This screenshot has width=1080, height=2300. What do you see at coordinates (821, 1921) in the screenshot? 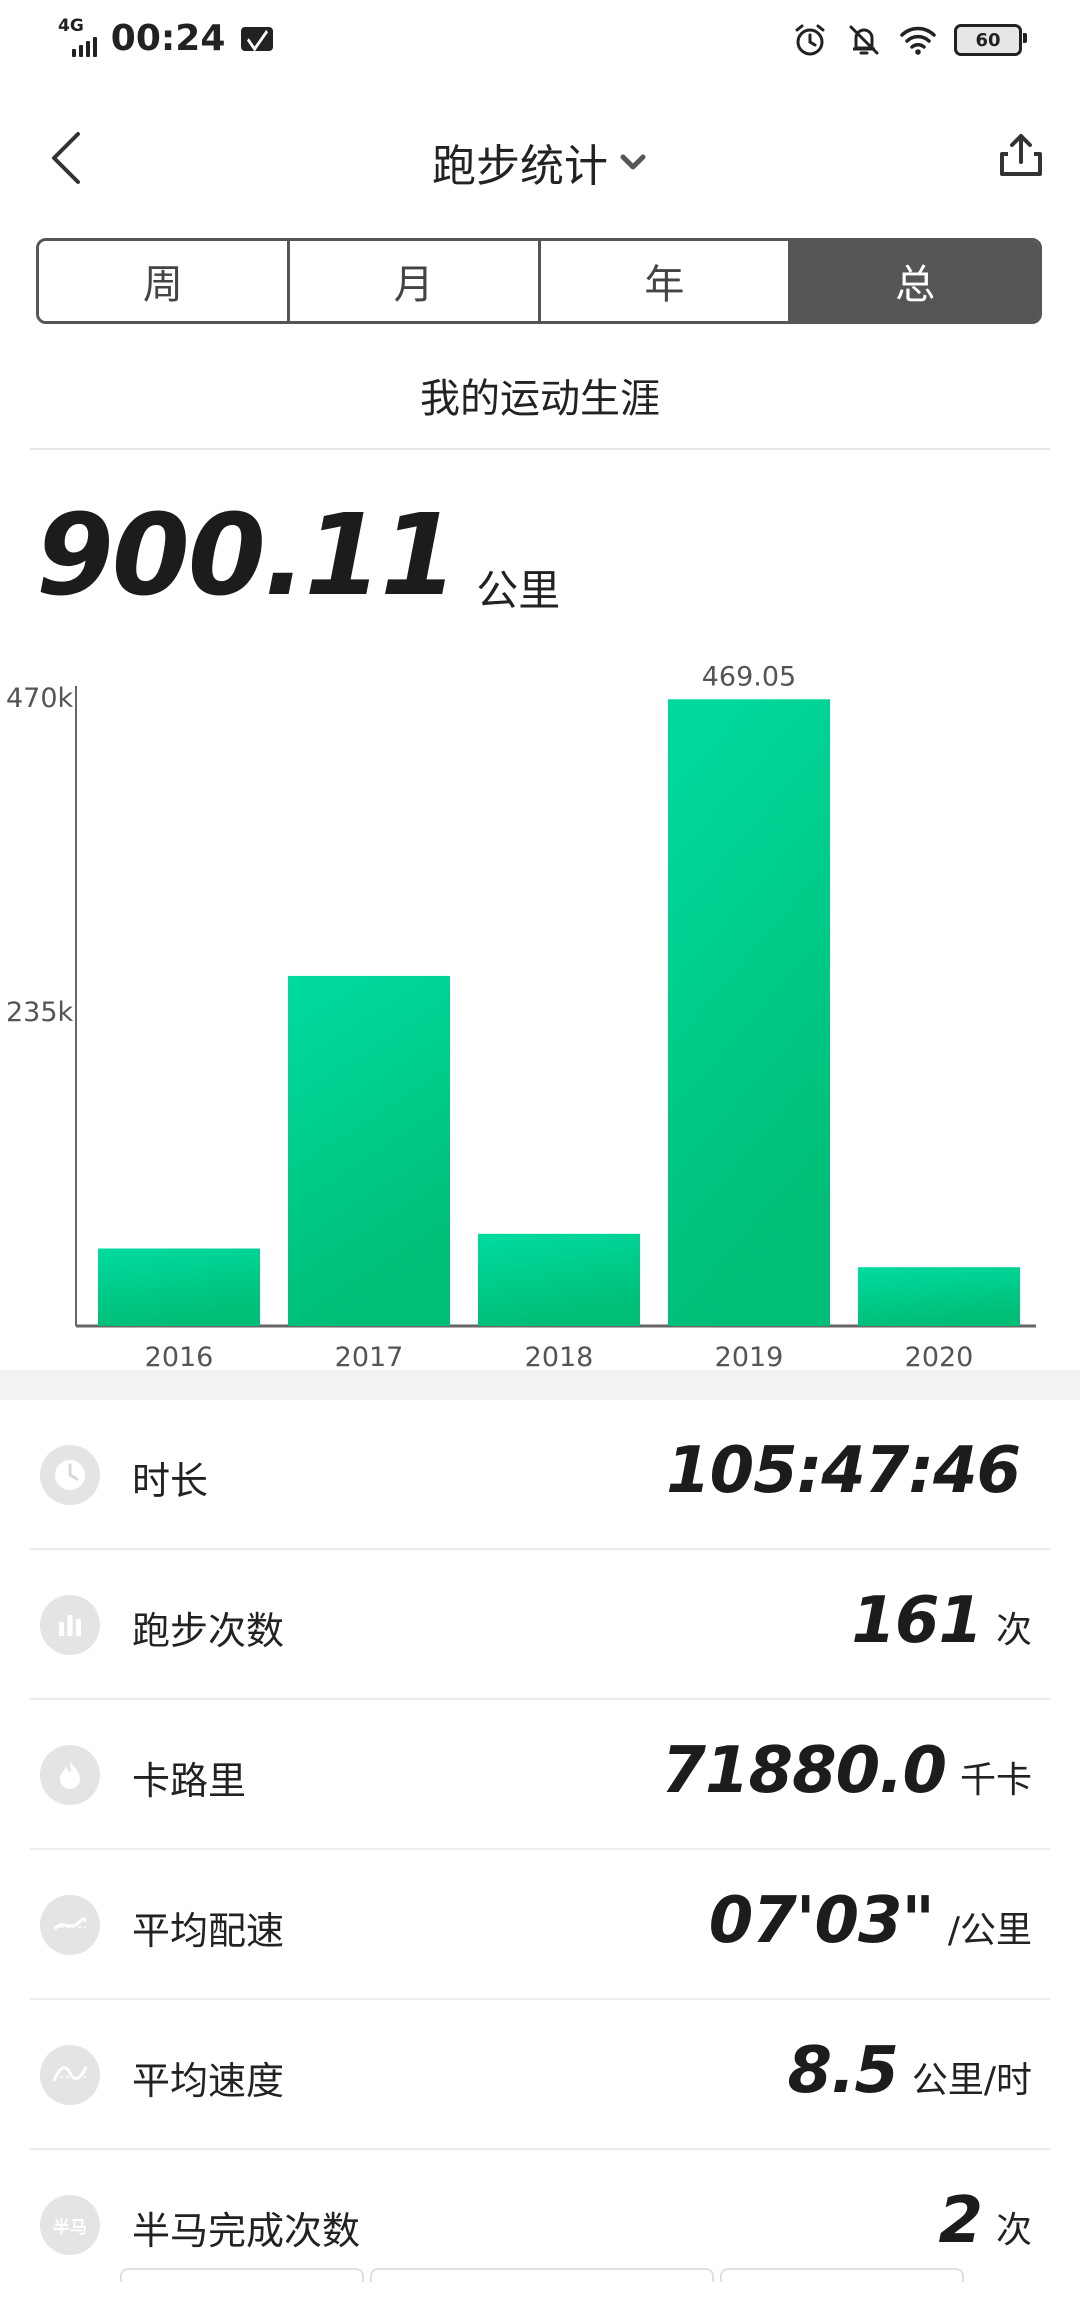
I see `stat-value: 07'03"` at bounding box center [821, 1921].